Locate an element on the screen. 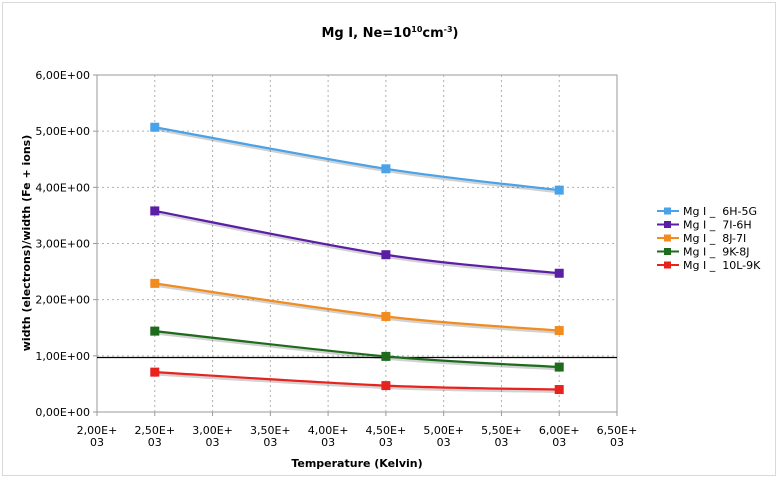 This screenshot has height=479, width=780. x-tick-label-line1: 4,00E+ is located at coordinates (328, 430).